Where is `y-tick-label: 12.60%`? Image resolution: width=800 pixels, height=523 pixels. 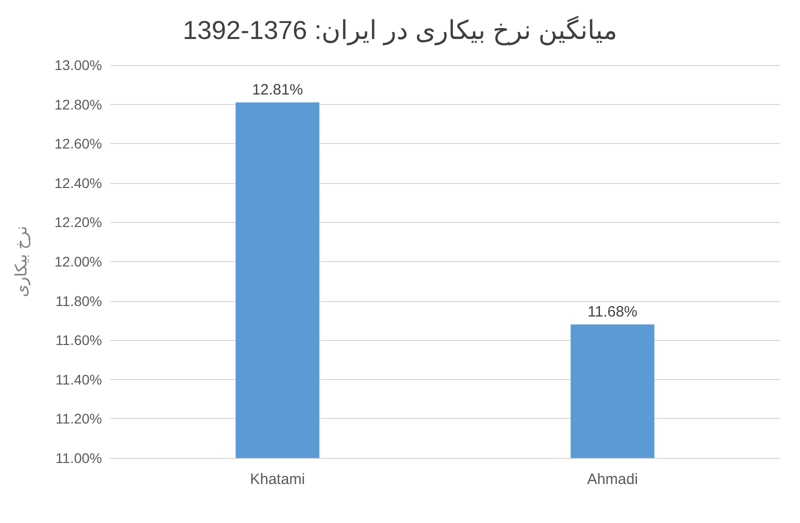 y-tick-label: 12.60% is located at coordinates (78, 144).